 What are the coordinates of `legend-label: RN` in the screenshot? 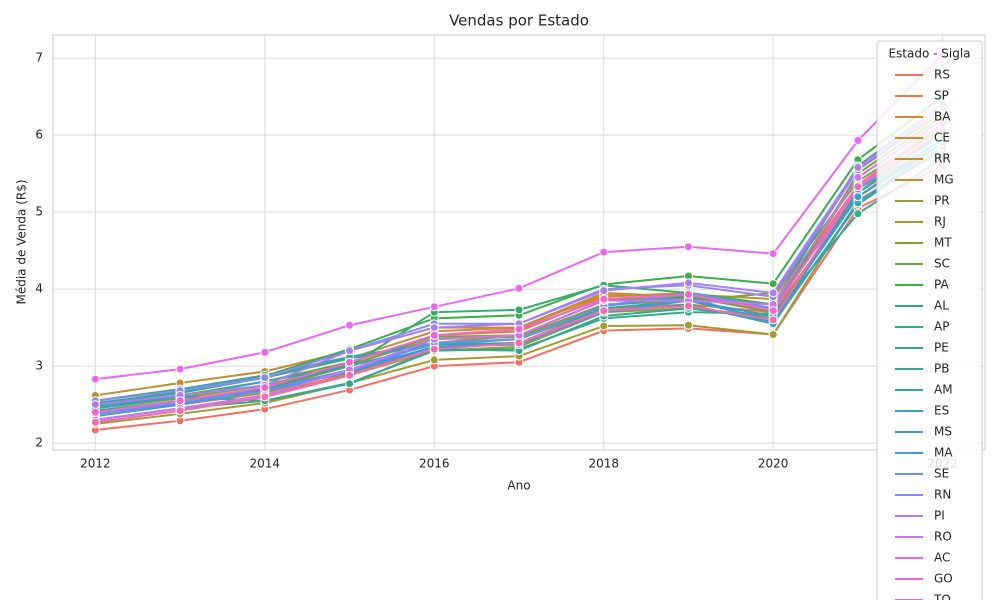 It's located at (942, 495).